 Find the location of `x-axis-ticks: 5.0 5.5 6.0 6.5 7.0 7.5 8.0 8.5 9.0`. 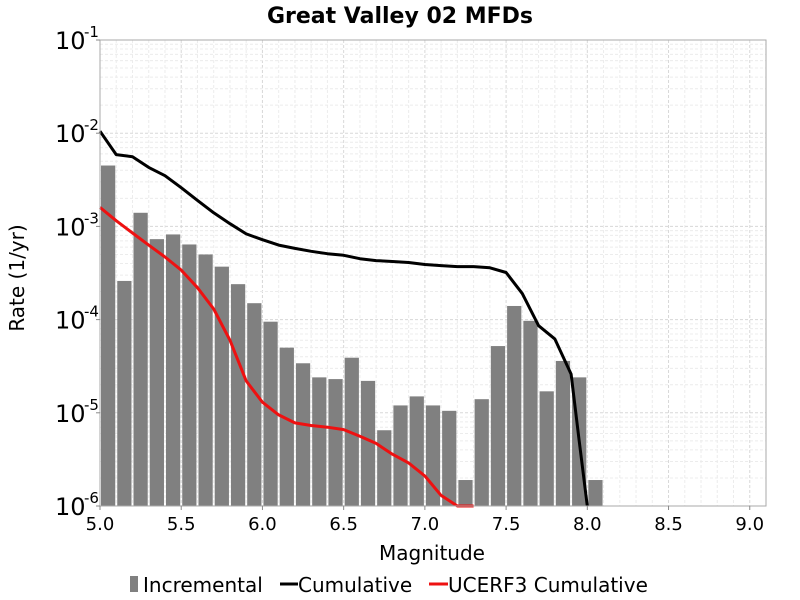

x-axis-ticks: 5.0 5.5 6.0 6.5 7.0 7.5 8.0 8.5 9.0 is located at coordinates (425, 520).